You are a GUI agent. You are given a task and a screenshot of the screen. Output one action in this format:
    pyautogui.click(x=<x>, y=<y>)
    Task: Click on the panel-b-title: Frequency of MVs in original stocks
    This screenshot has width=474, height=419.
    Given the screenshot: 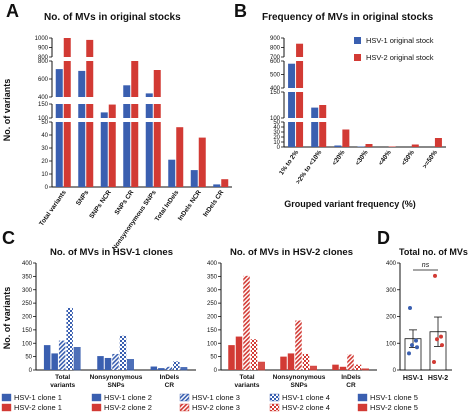 What is the action you would take?
    pyautogui.click(x=348, y=17)
    